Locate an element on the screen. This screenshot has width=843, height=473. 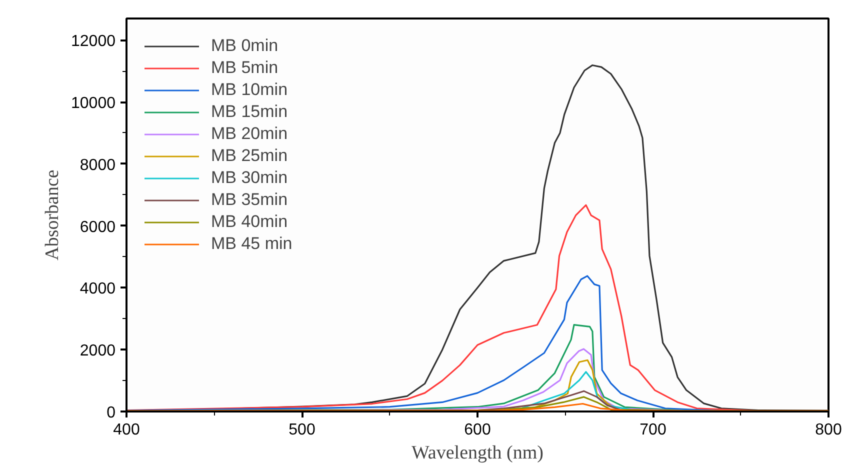
y-tick-label: 4000 is located at coordinates (98, 289).